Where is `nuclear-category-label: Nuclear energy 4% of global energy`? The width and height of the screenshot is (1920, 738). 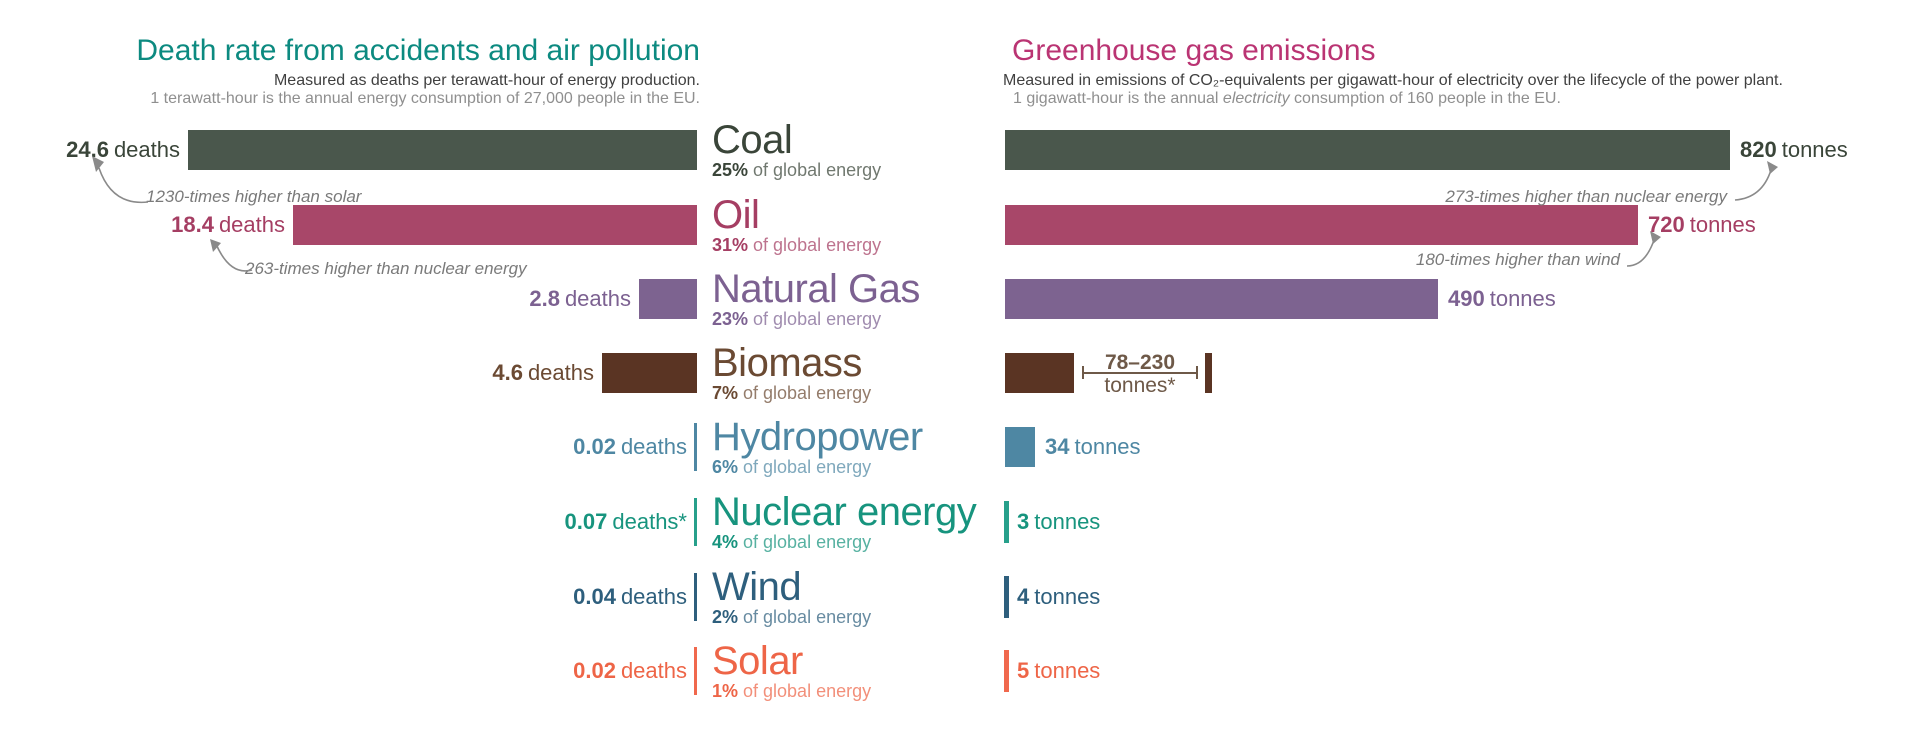
nuclear-category-label: Nuclear energy 4% of global energy is located at coordinates (844, 521).